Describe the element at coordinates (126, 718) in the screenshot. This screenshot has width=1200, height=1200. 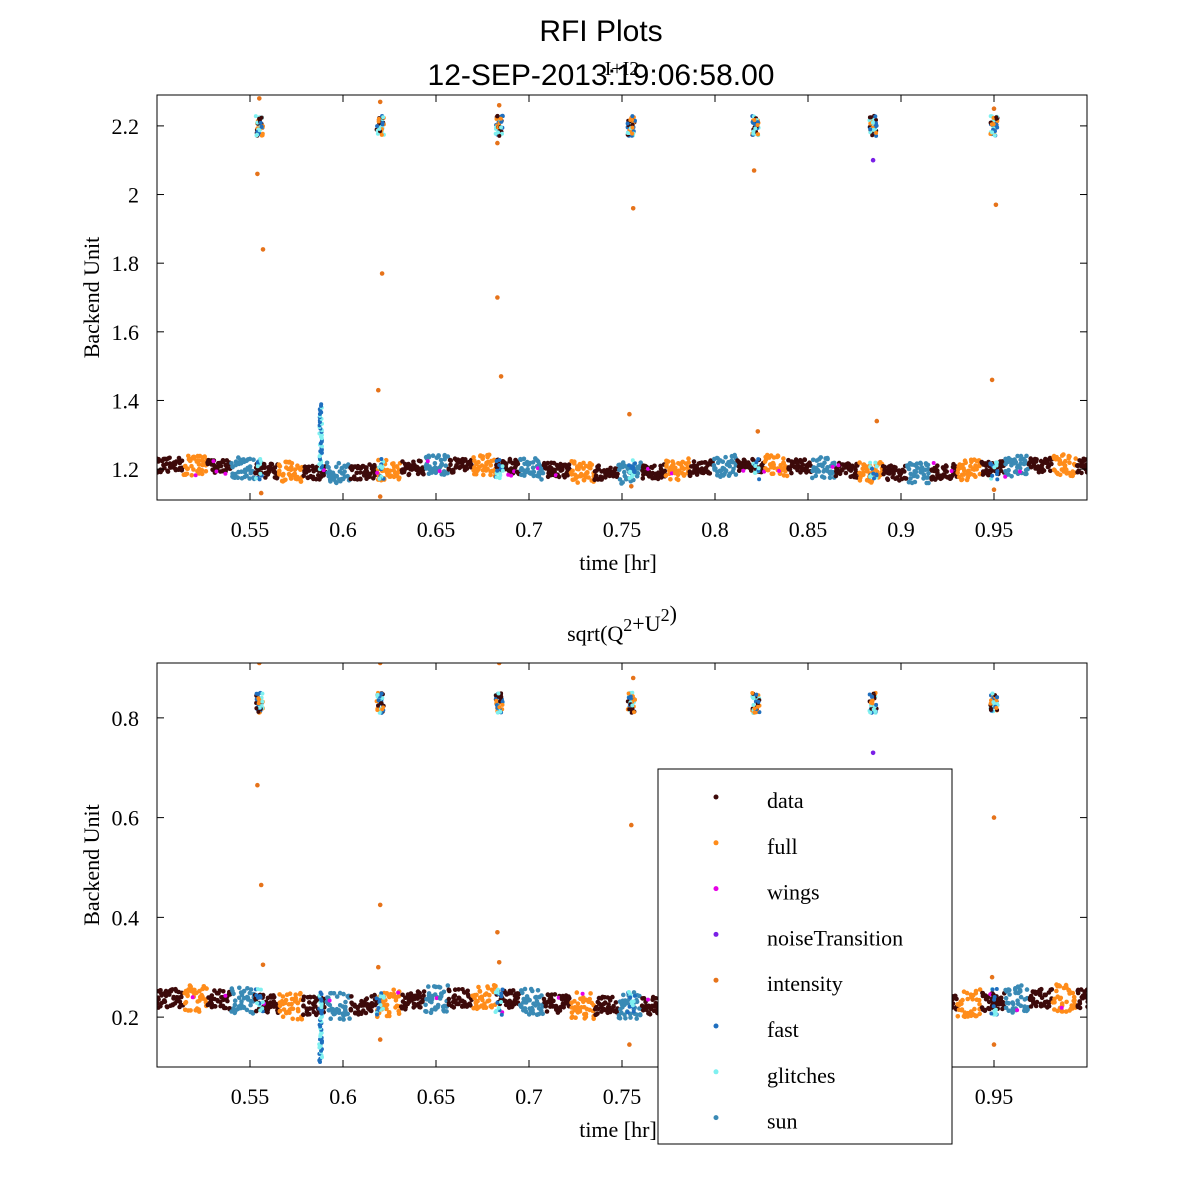
I see `y-tick-label: 0.8` at that location.